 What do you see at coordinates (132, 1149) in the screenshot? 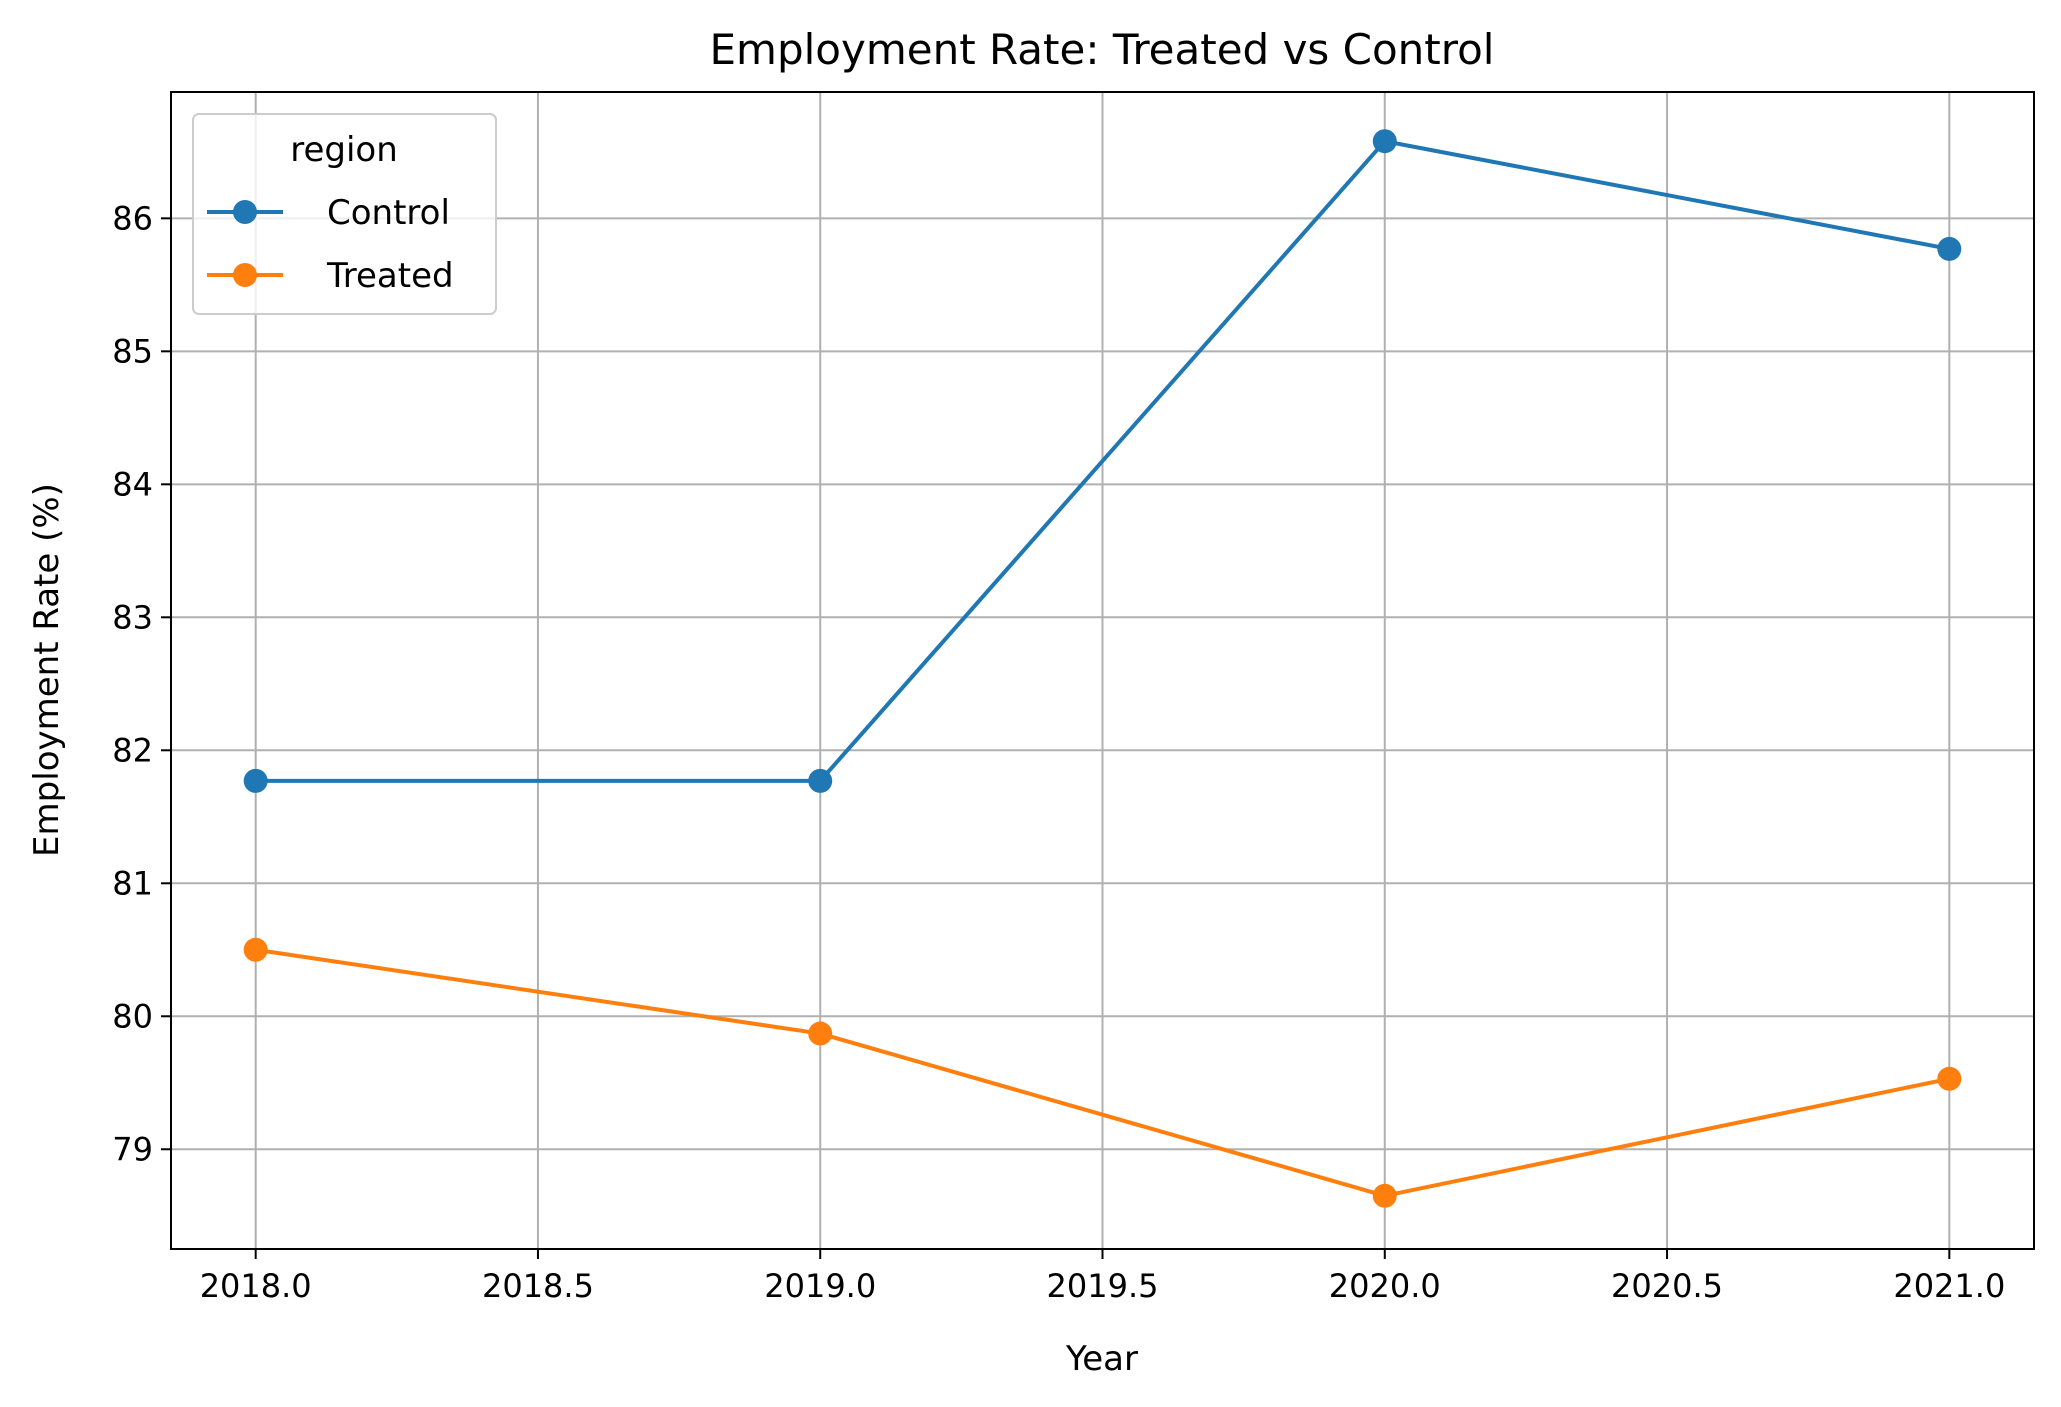
I see `y-tick-label: 79` at bounding box center [132, 1149].